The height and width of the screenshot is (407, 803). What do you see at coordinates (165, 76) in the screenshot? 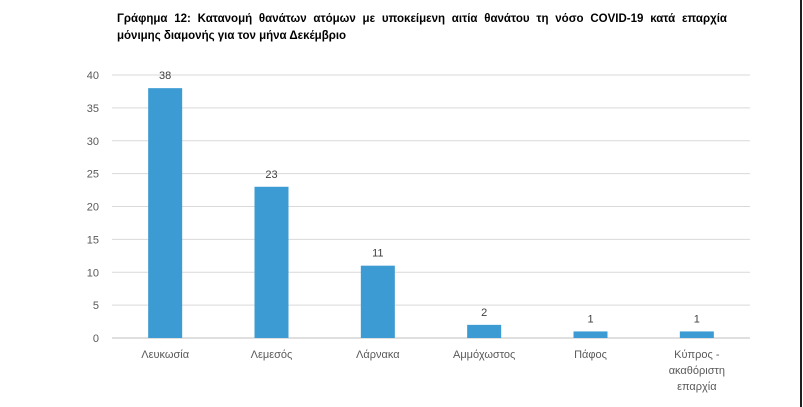
I see `data-label: 38` at bounding box center [165, 76].